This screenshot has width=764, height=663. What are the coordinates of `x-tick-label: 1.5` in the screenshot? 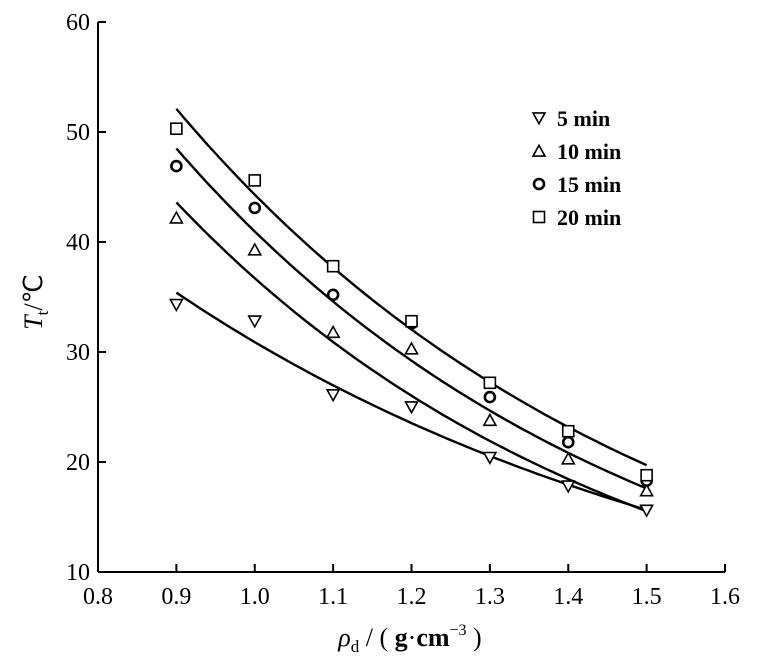 It's located at (647, 597).